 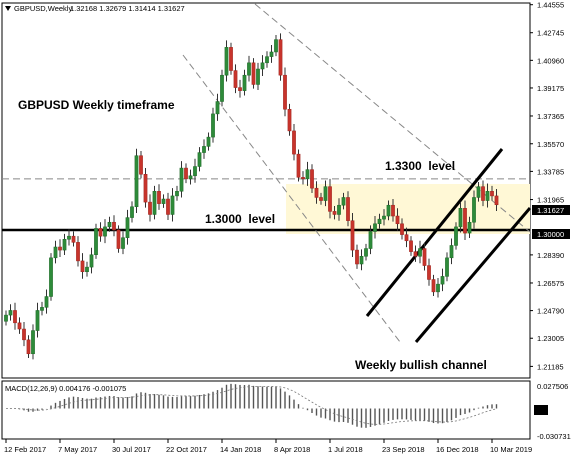 I want to click on time-tick-label: 30 Jul 2017, so click(x=131, y=449).